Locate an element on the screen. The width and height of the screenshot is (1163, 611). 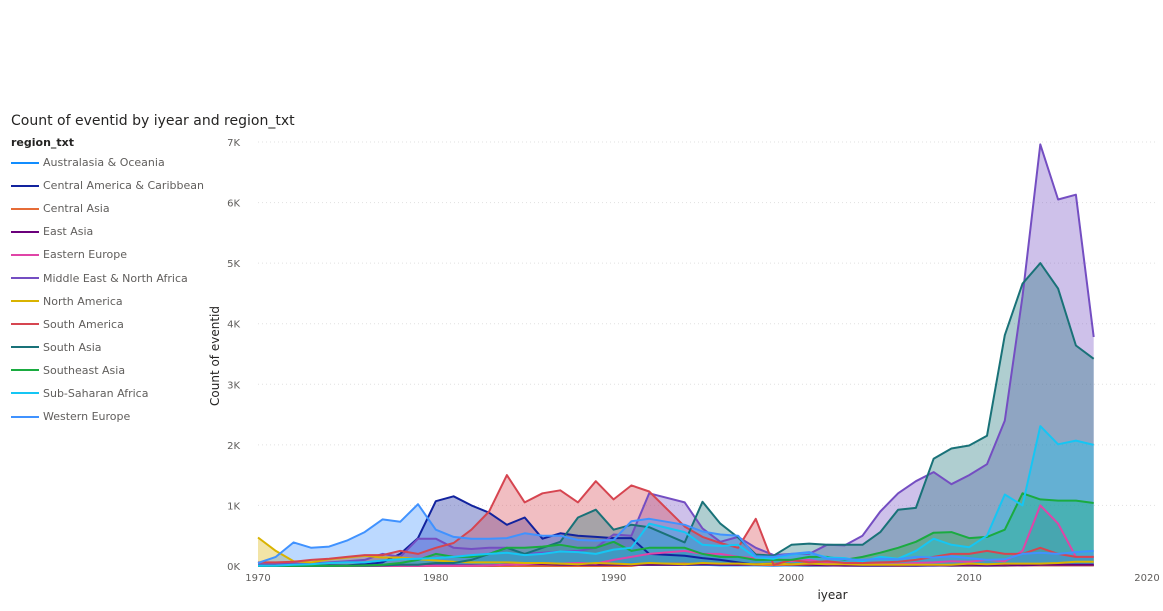
legend-label: Western Europe is located at coordinates (87, 417).